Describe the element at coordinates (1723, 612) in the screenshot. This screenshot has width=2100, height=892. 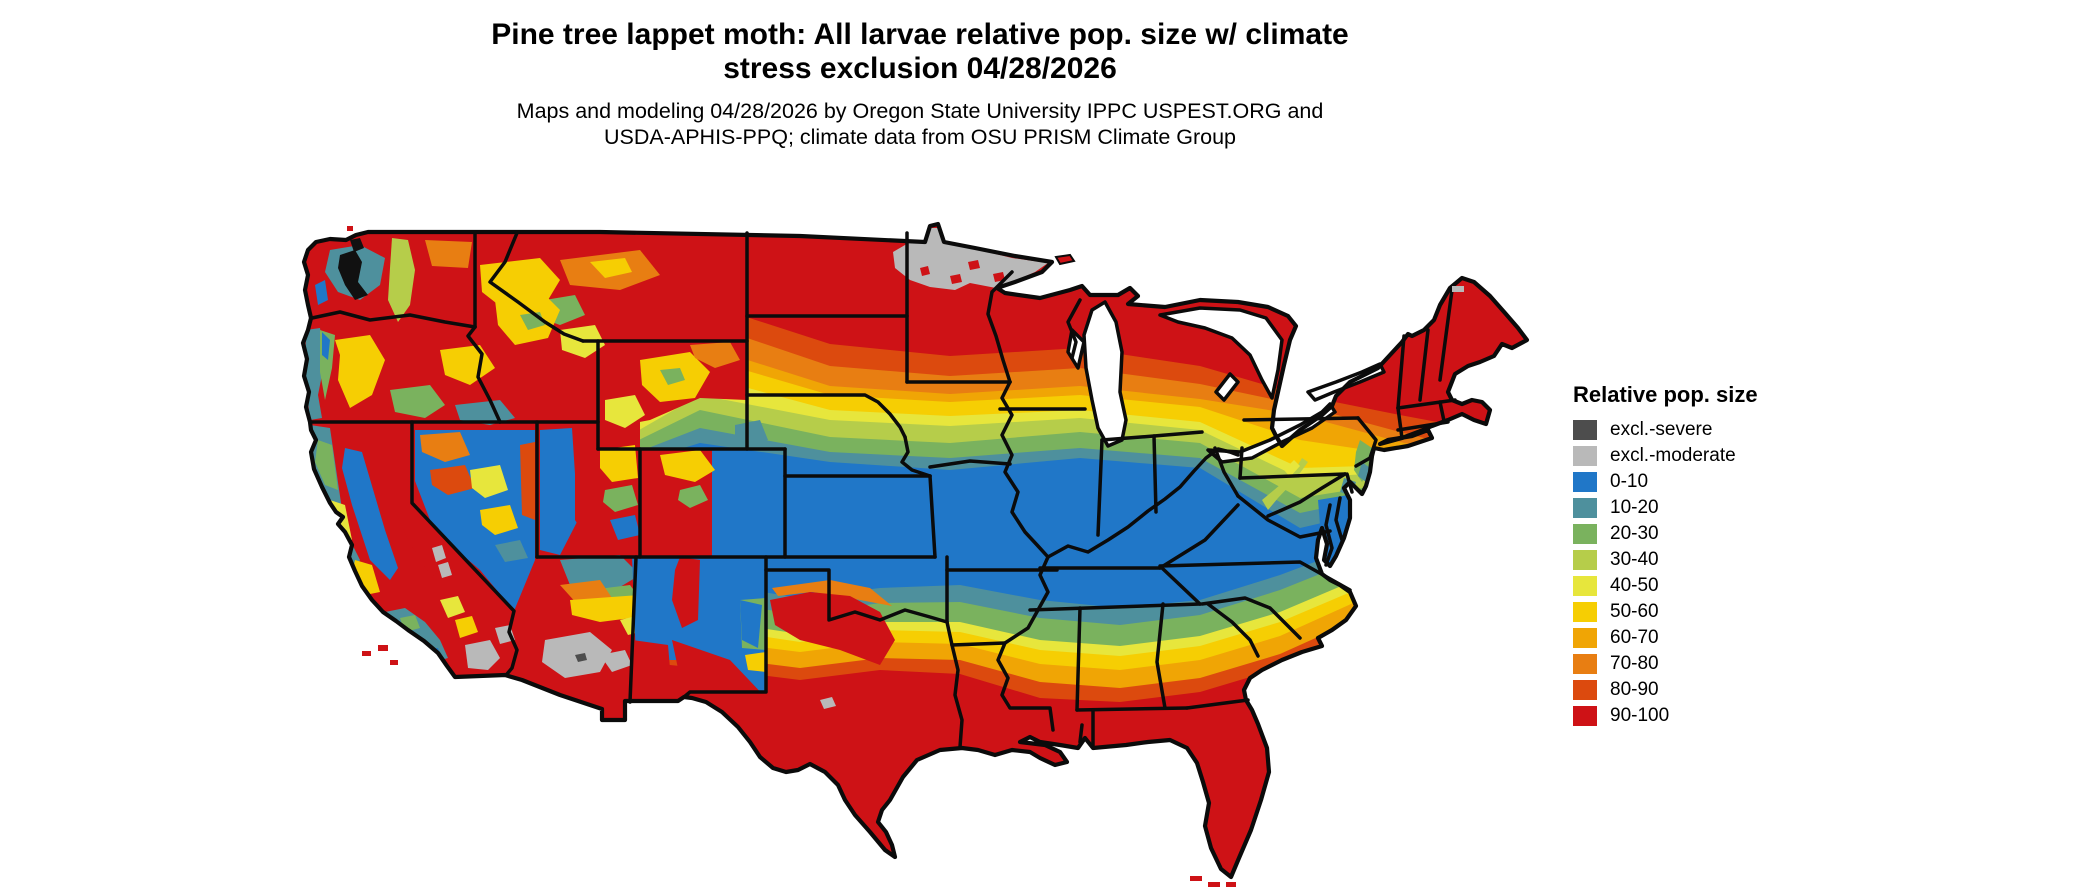
I see `legend-item: 50-60` at that location.